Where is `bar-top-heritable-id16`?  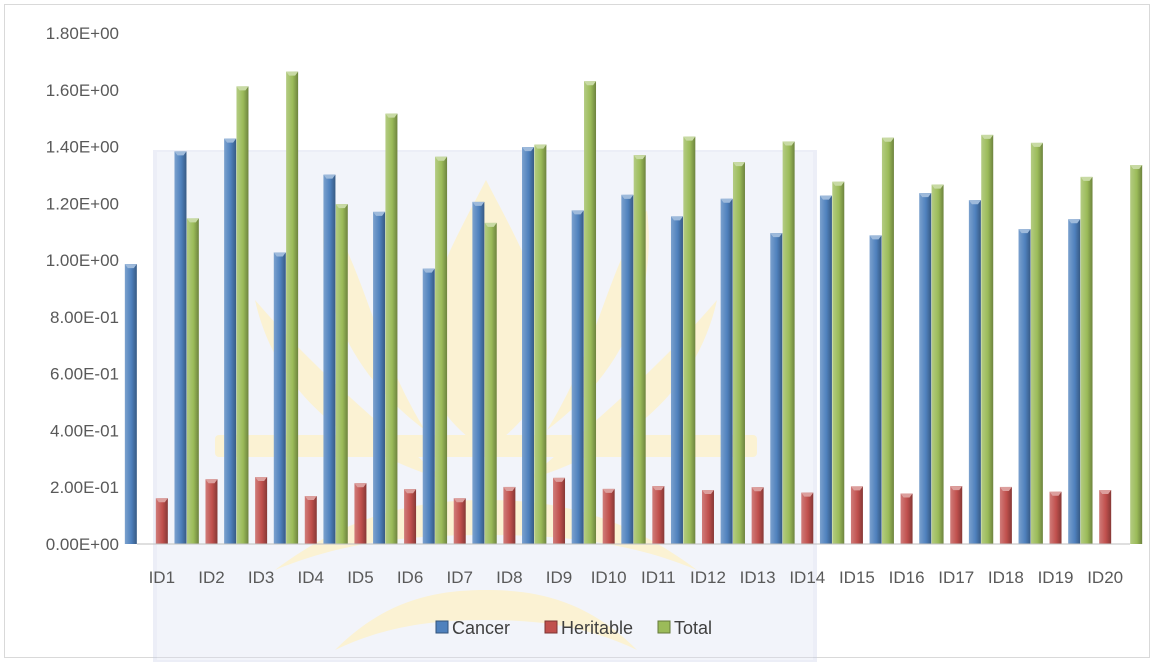
bar-top-heritable-id16 is located at coordinates (906, 495).